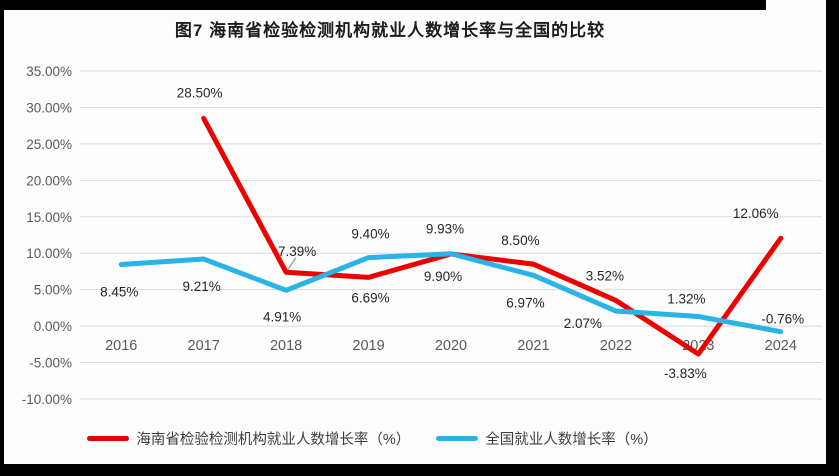 This screenshot has width=839, height=476. I want to click on svg-text: 25.00%, so click(49, 144).